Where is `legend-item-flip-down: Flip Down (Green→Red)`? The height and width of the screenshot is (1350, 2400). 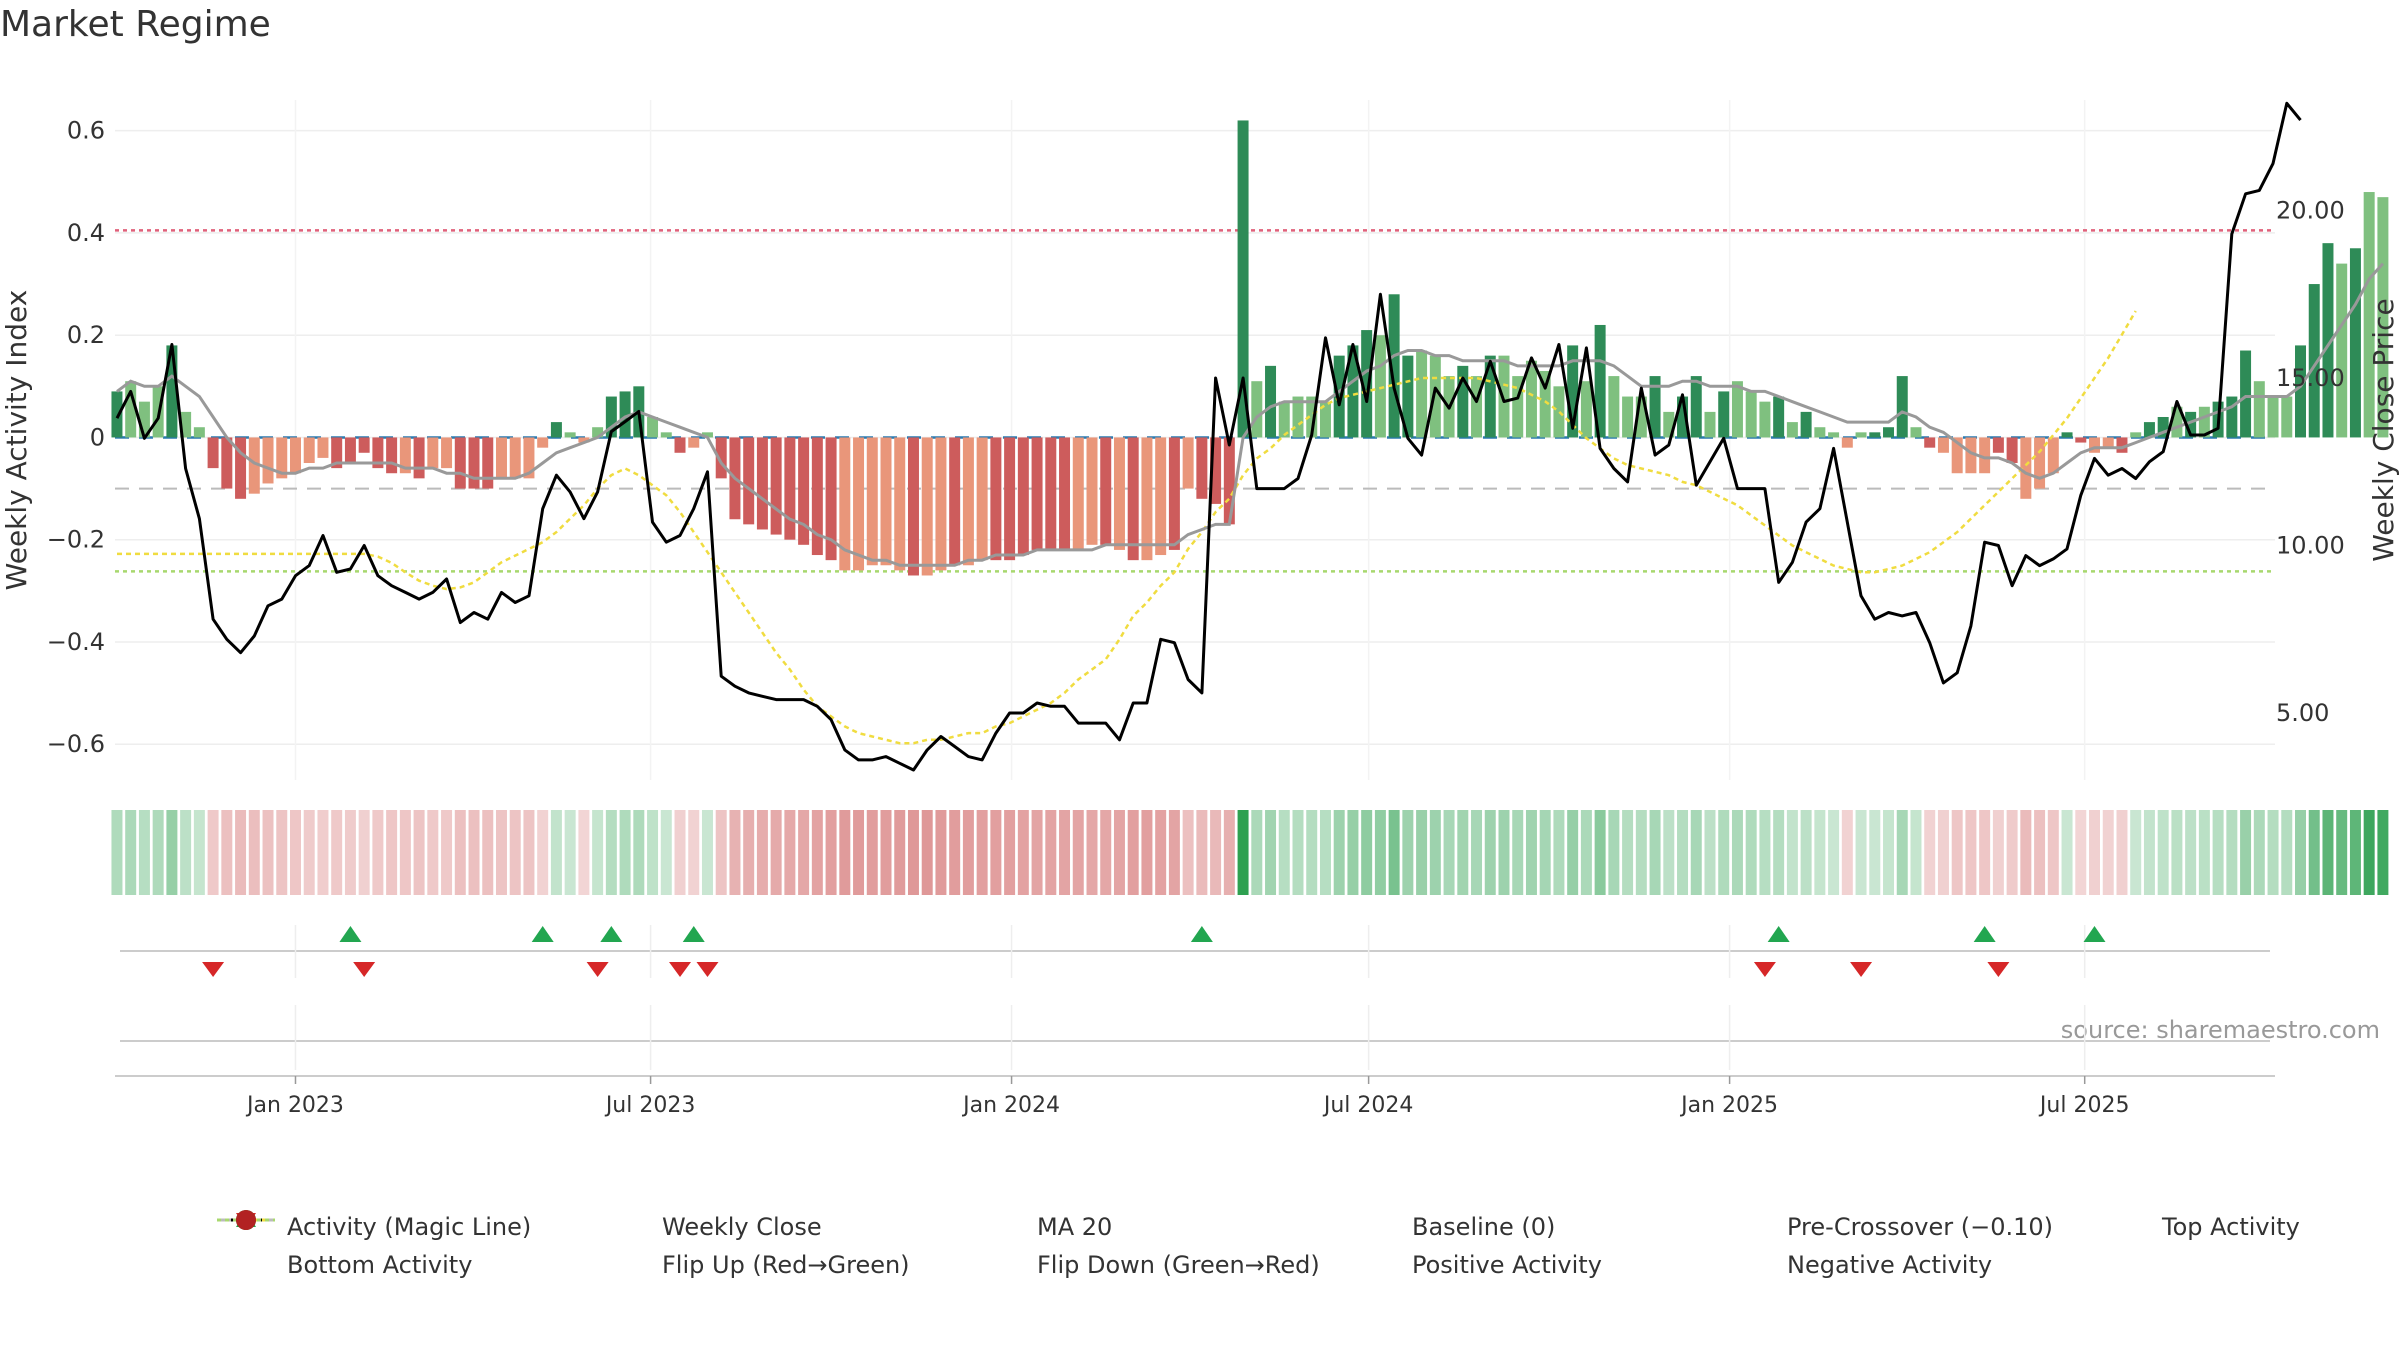 legend-item-flip-down: Flip Down (Green→Red) is located at coordinates (788, 1248).